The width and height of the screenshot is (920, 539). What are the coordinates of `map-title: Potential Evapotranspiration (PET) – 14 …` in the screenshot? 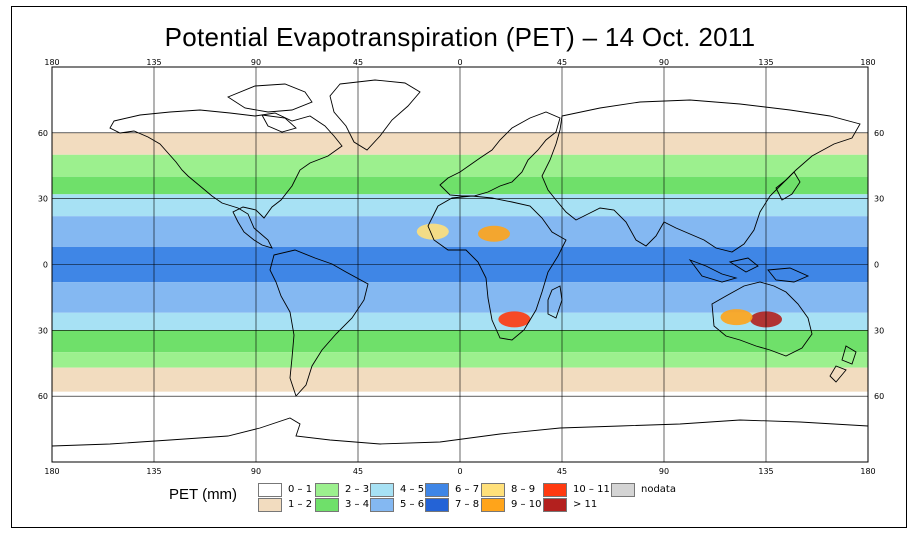 It's located at (460, 37).